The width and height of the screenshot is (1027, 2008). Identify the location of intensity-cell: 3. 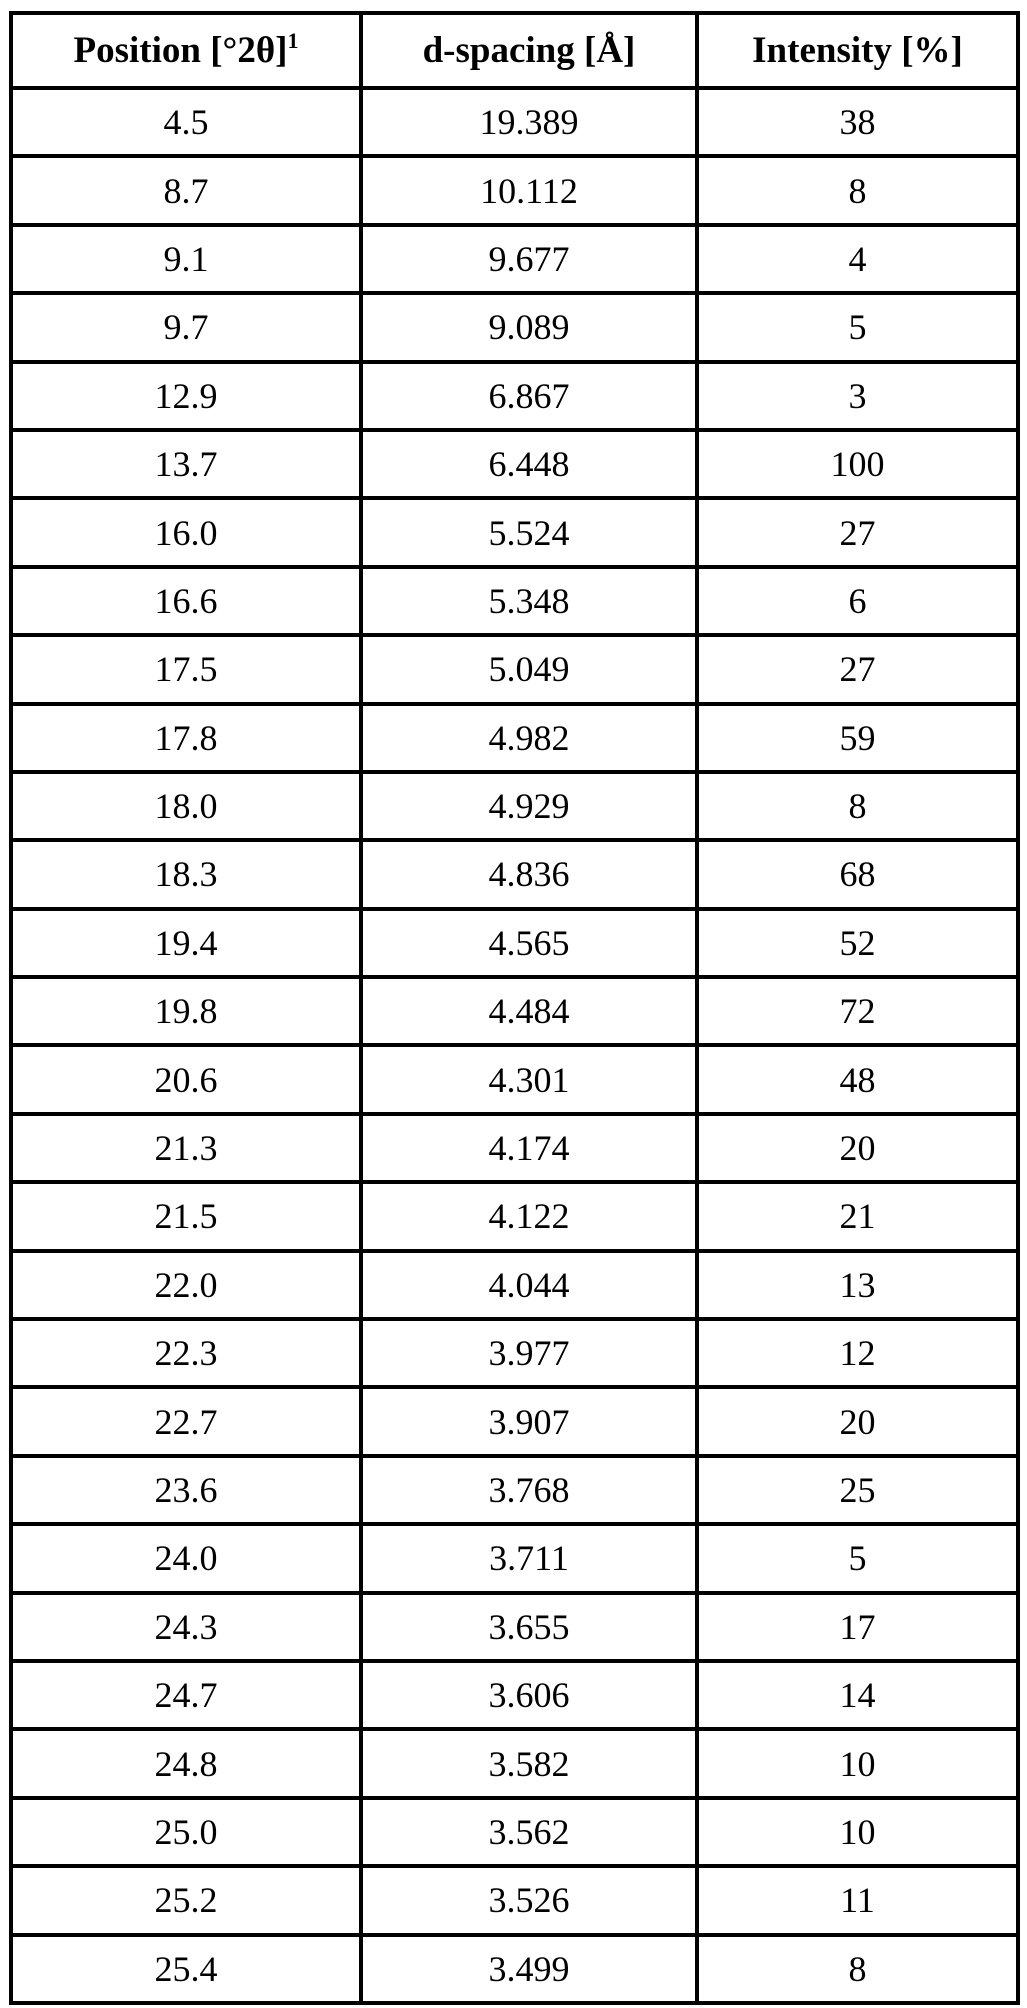
(857, 396).